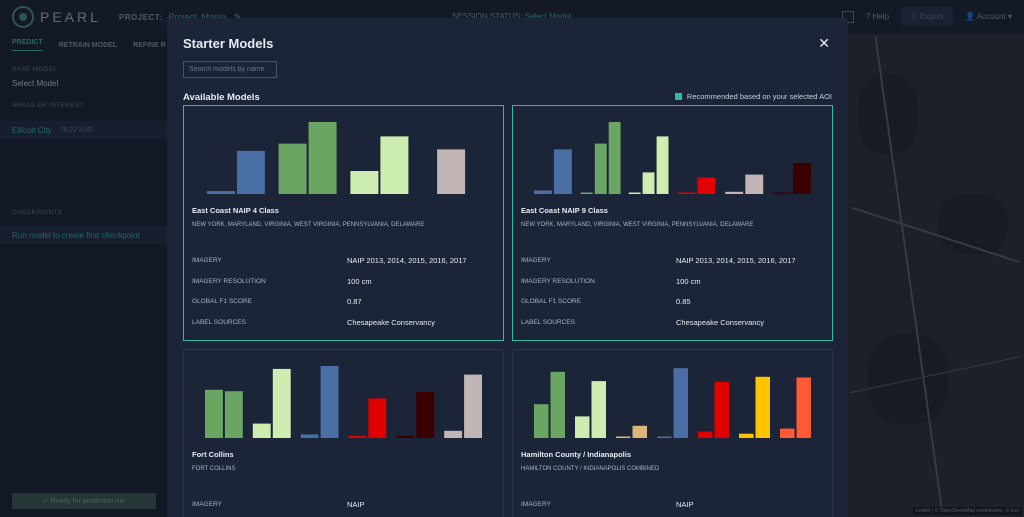 The image size is (1024, 517). I want to click on panel-tabs: PREDICT RETRAIN MODEL REFINE R, so click(83, 45).